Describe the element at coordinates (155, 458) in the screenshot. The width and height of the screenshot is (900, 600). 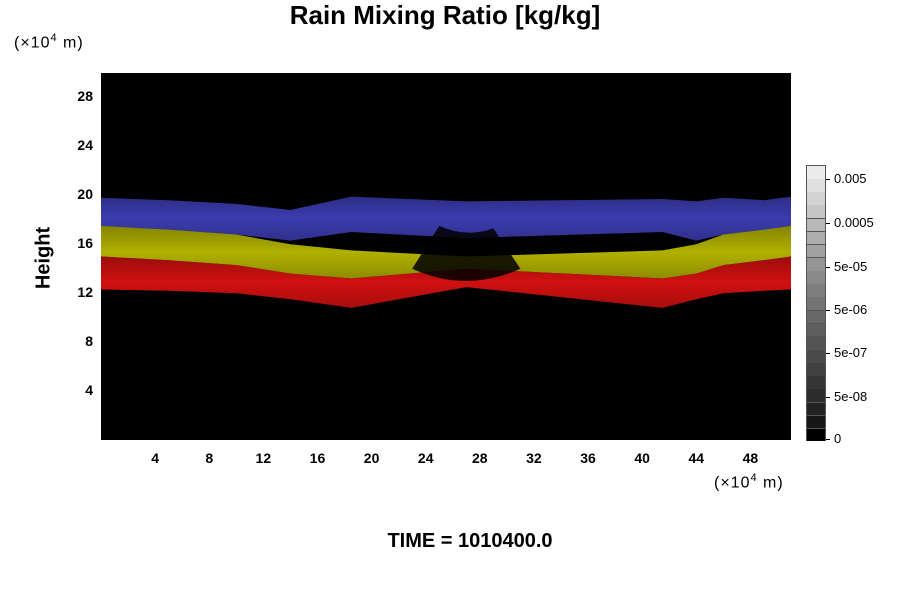
I see `x-tick-label: 4` at that location.